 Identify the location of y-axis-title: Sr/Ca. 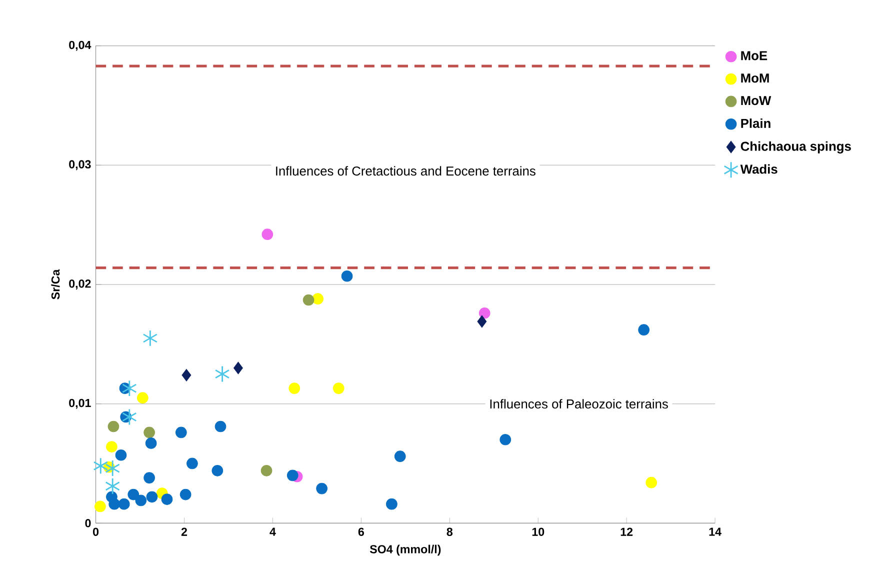
(55, 284).